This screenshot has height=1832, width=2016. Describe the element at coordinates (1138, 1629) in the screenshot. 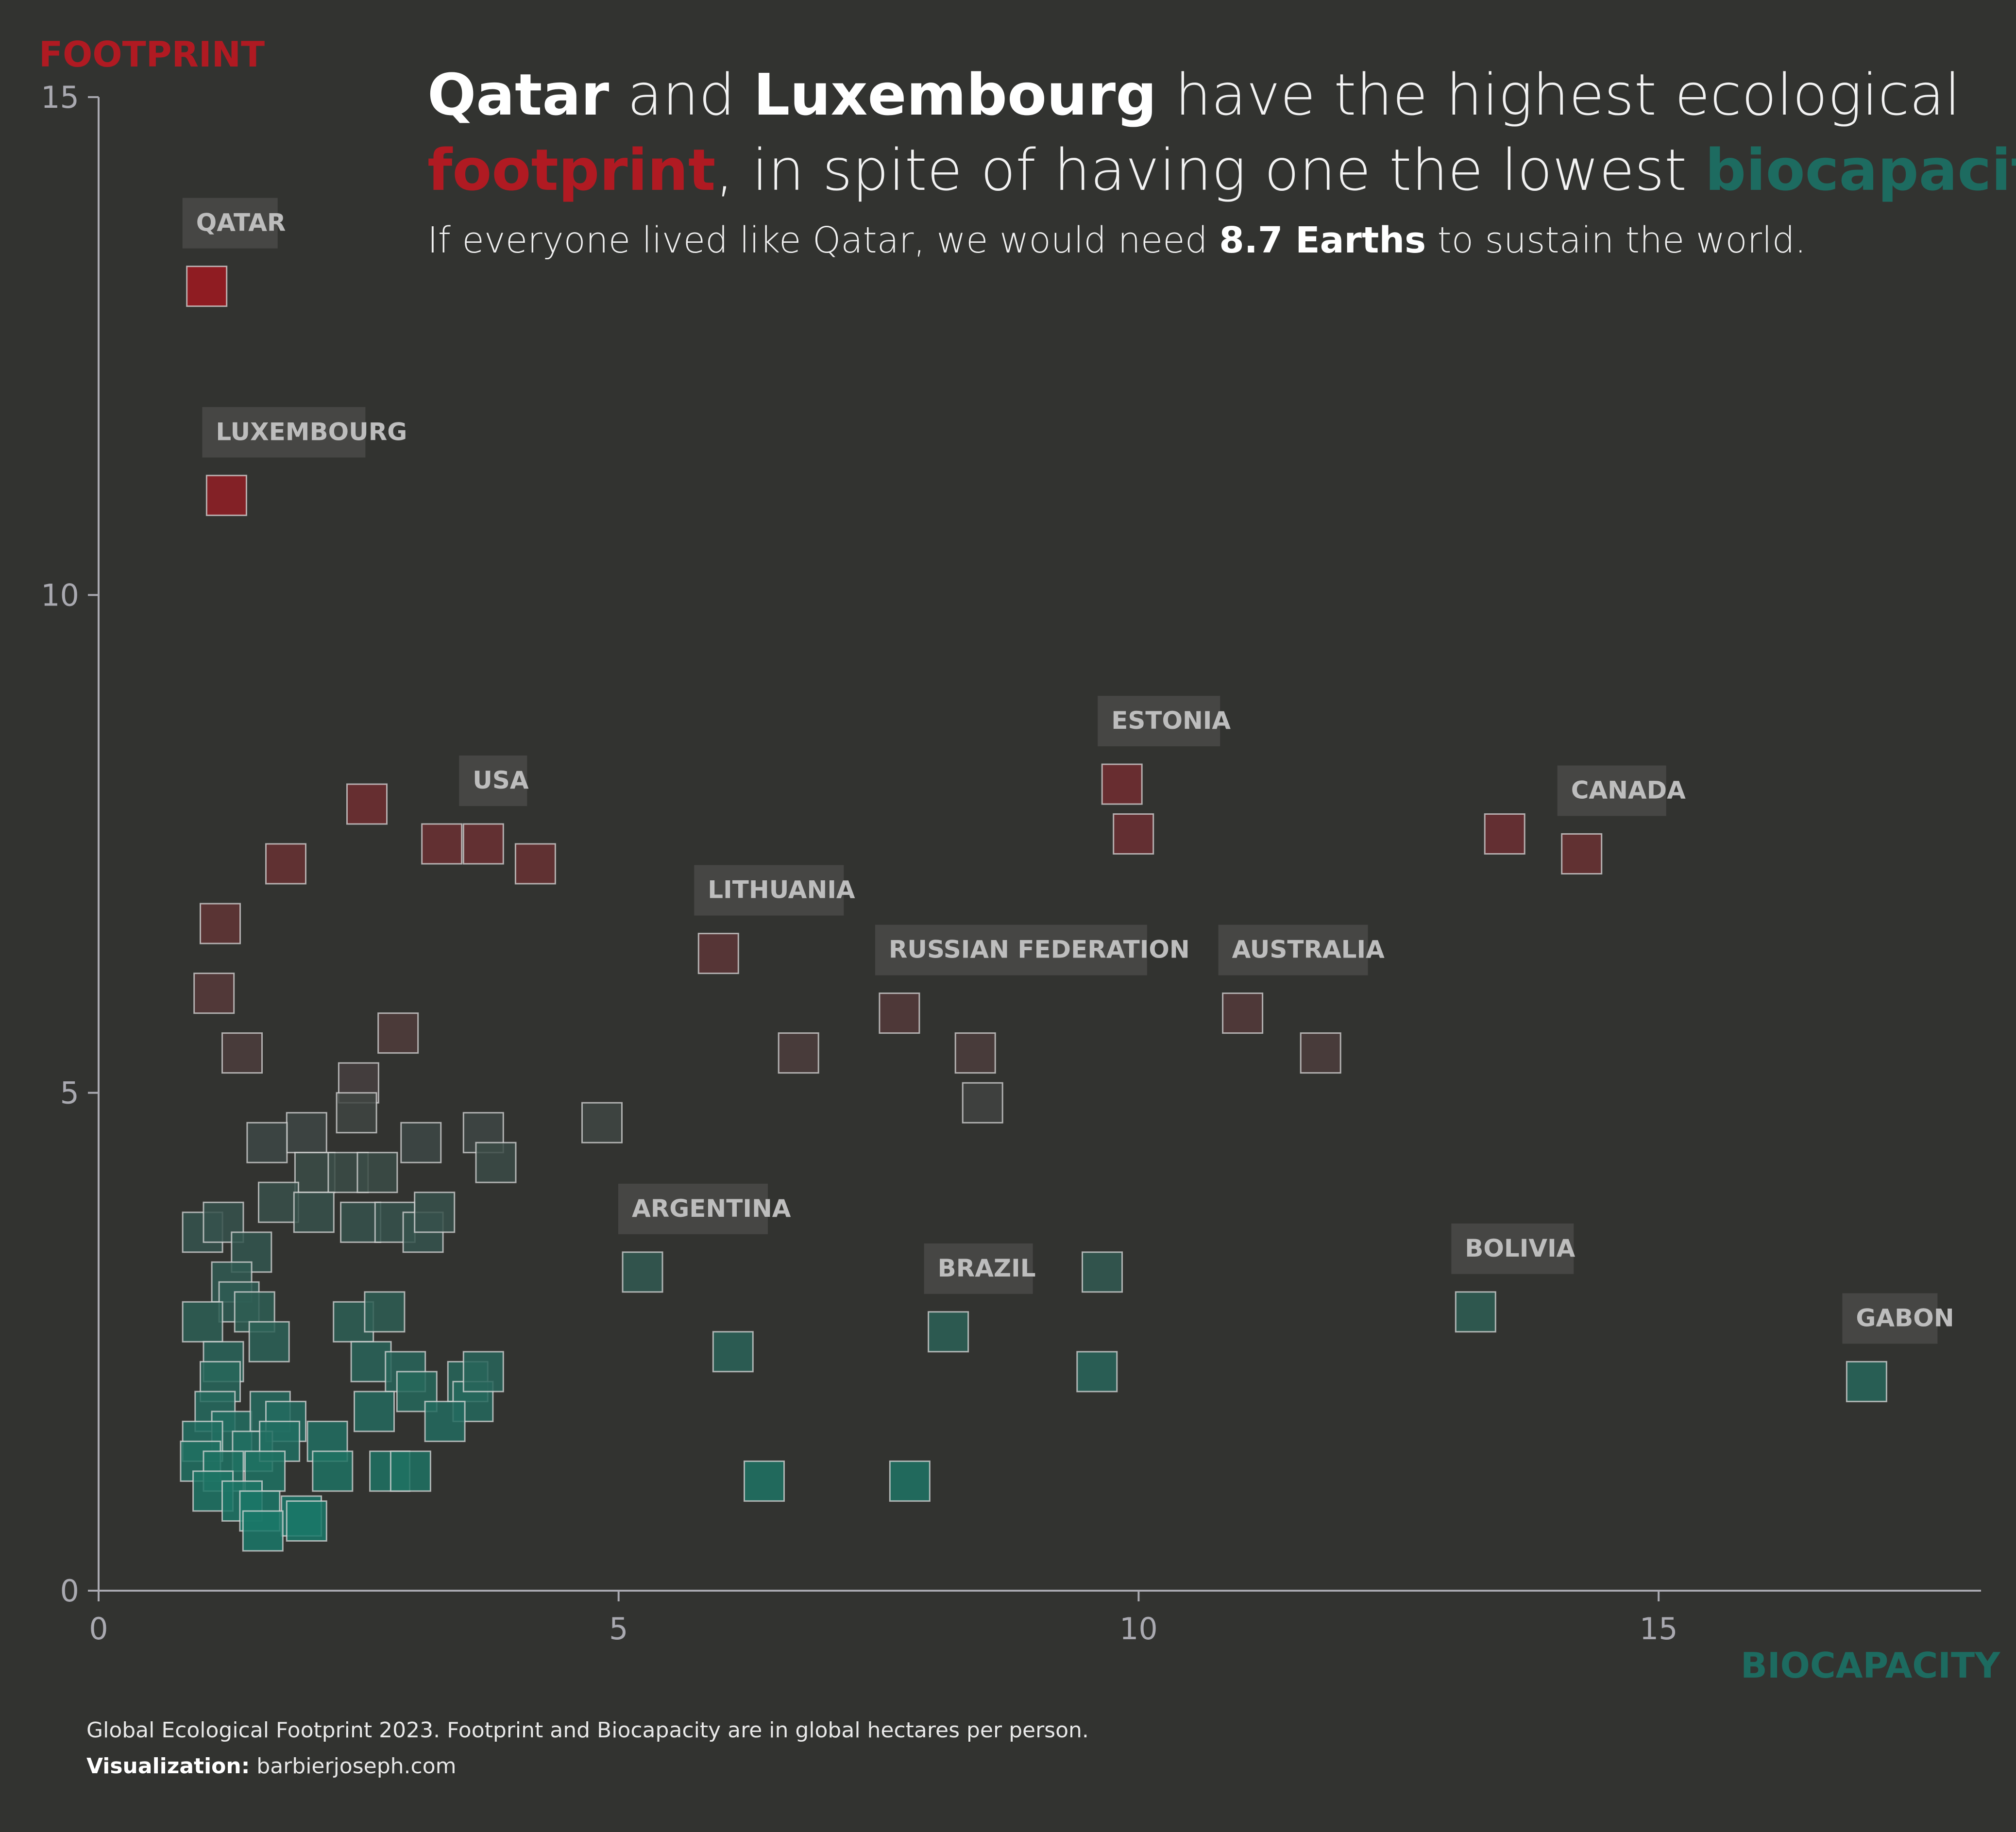

I see `x-tick-label: 10` at that location.